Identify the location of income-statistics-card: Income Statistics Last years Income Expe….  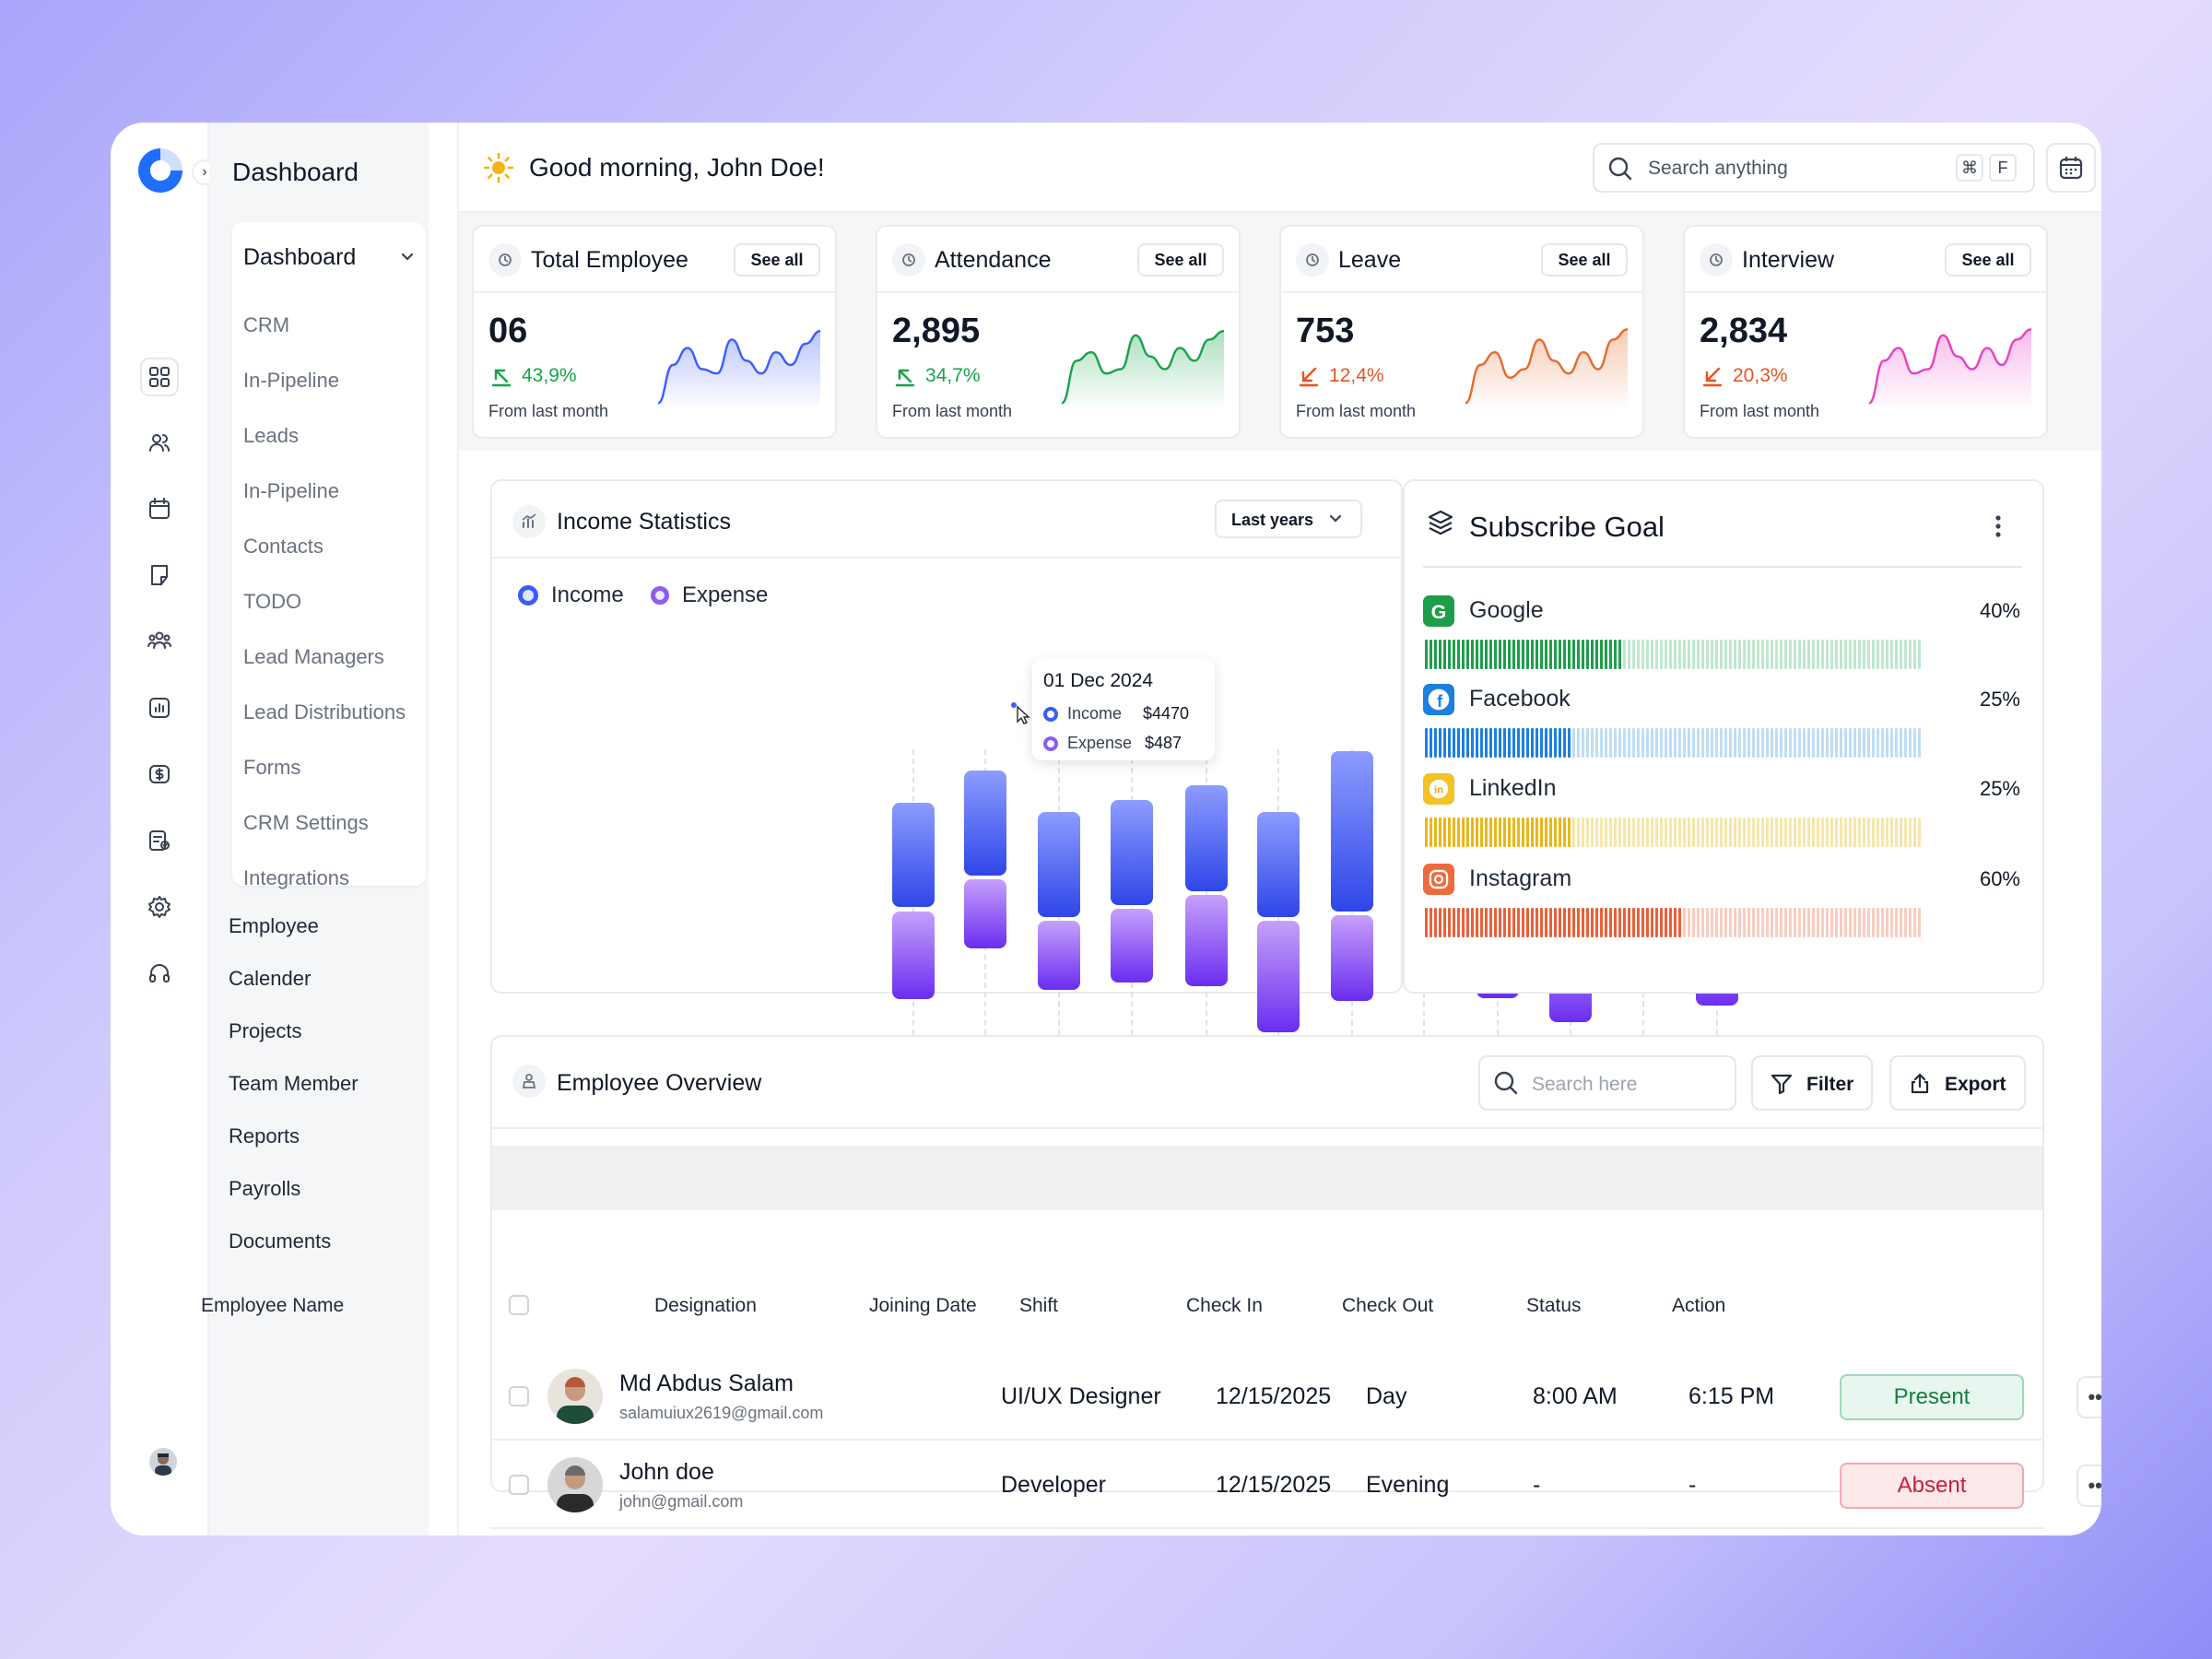
(946, 736).